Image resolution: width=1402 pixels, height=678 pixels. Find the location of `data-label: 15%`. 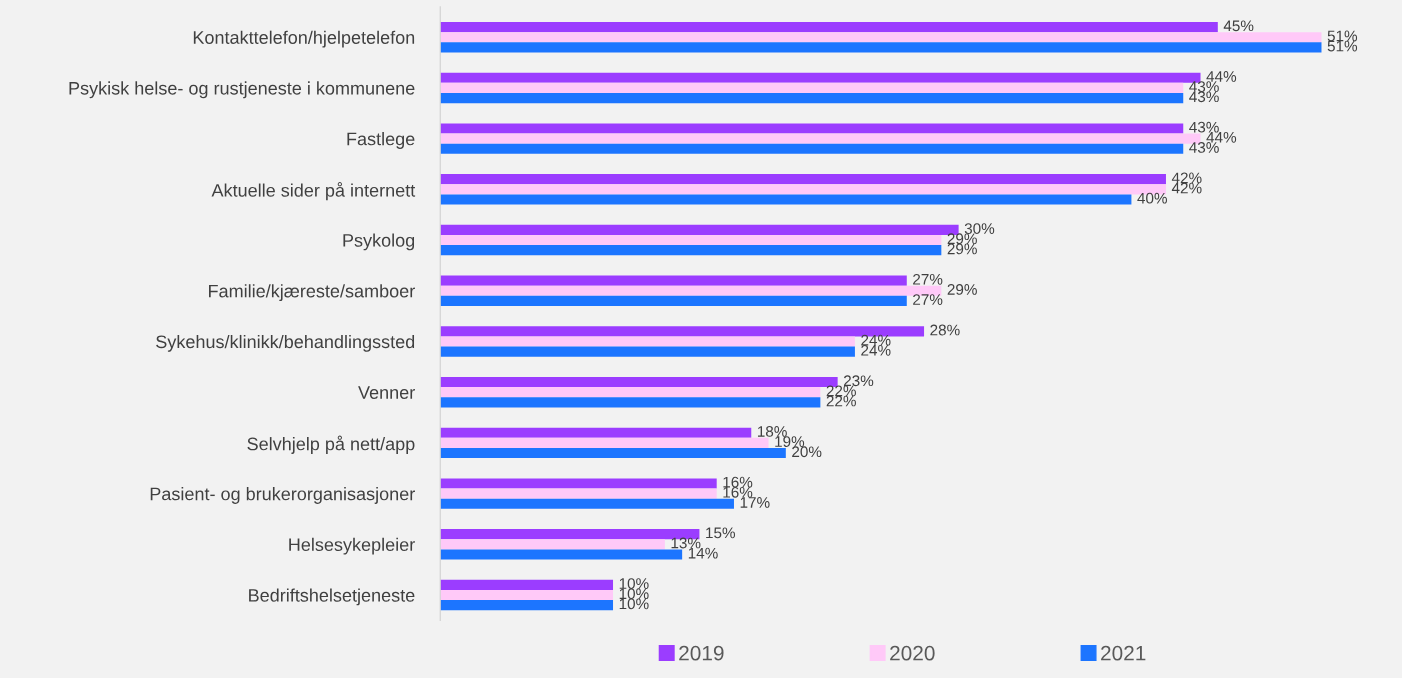

data-label: 15% is located at coordinates (721, 533).